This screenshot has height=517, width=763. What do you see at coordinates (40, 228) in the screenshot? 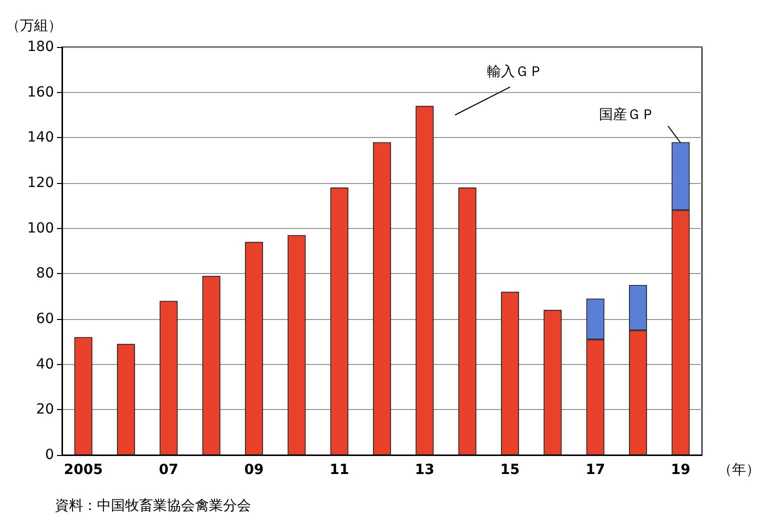
I see `y-tick-label: 100` at bounding box center [40, 228].